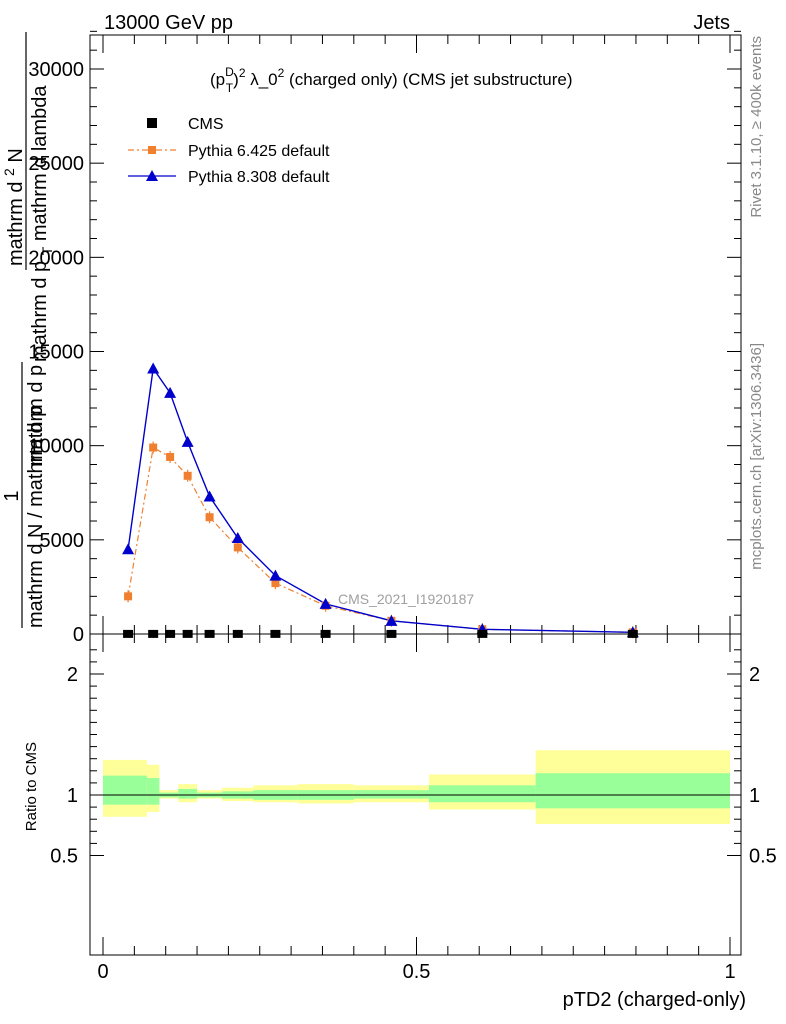  What do you see at coordinates (416, 787) in the screenshot?
I see `ratio-bands` at bounding box center [416, 787].